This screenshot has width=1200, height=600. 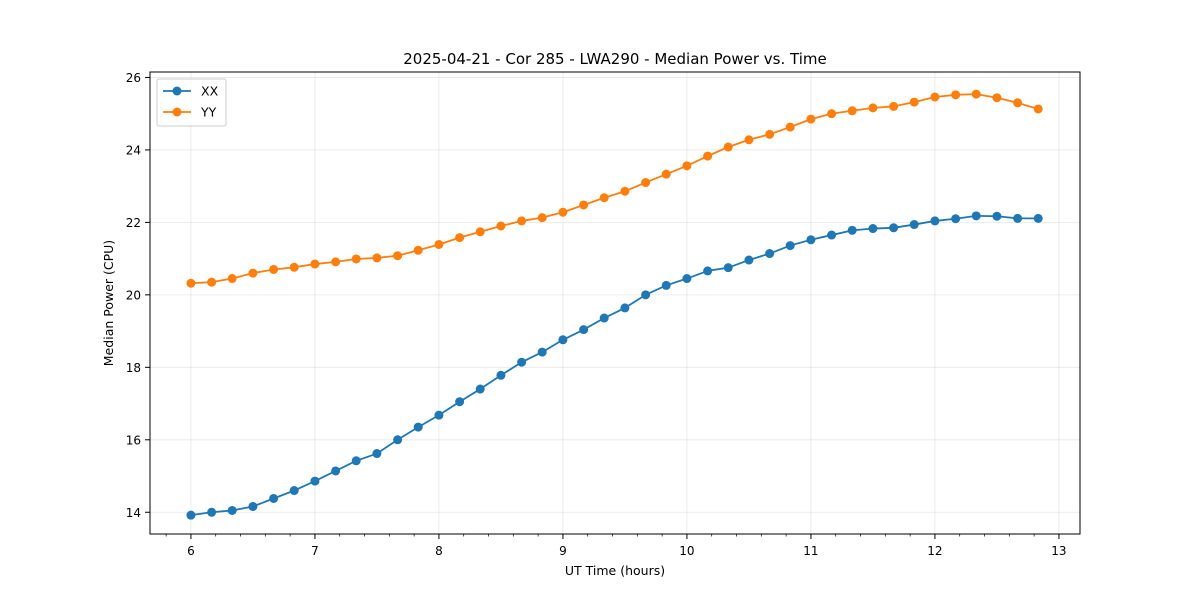 What do you see at coordinates (563, 551) in the screenshot?
I see `x-tick-label: 9` at bounding box center [563, 551].